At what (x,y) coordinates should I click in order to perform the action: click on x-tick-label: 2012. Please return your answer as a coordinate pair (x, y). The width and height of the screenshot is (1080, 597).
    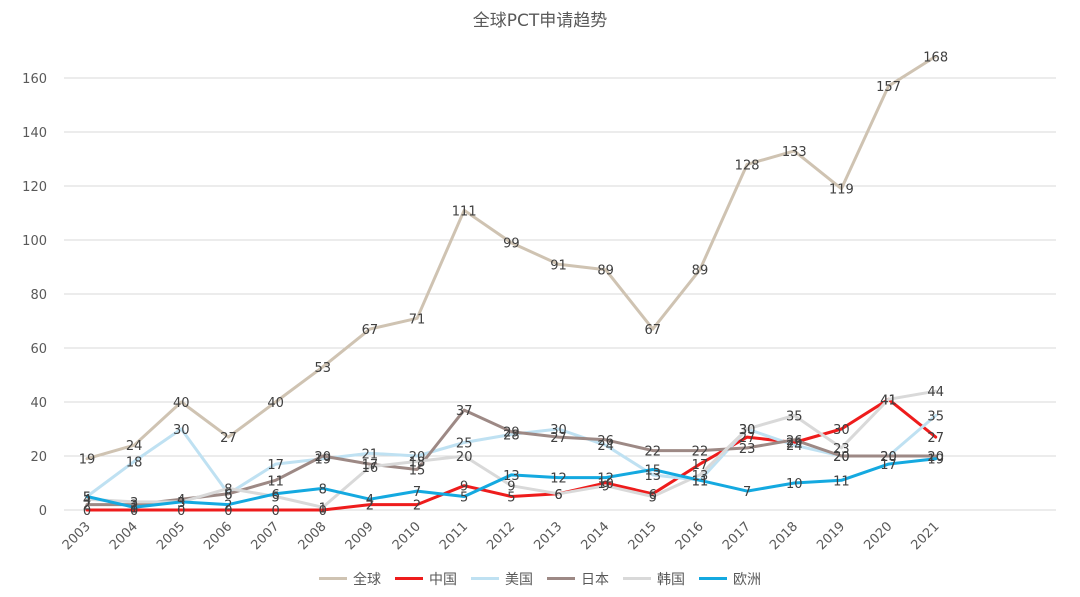
    Looking at the image, I should click on (501, 536).